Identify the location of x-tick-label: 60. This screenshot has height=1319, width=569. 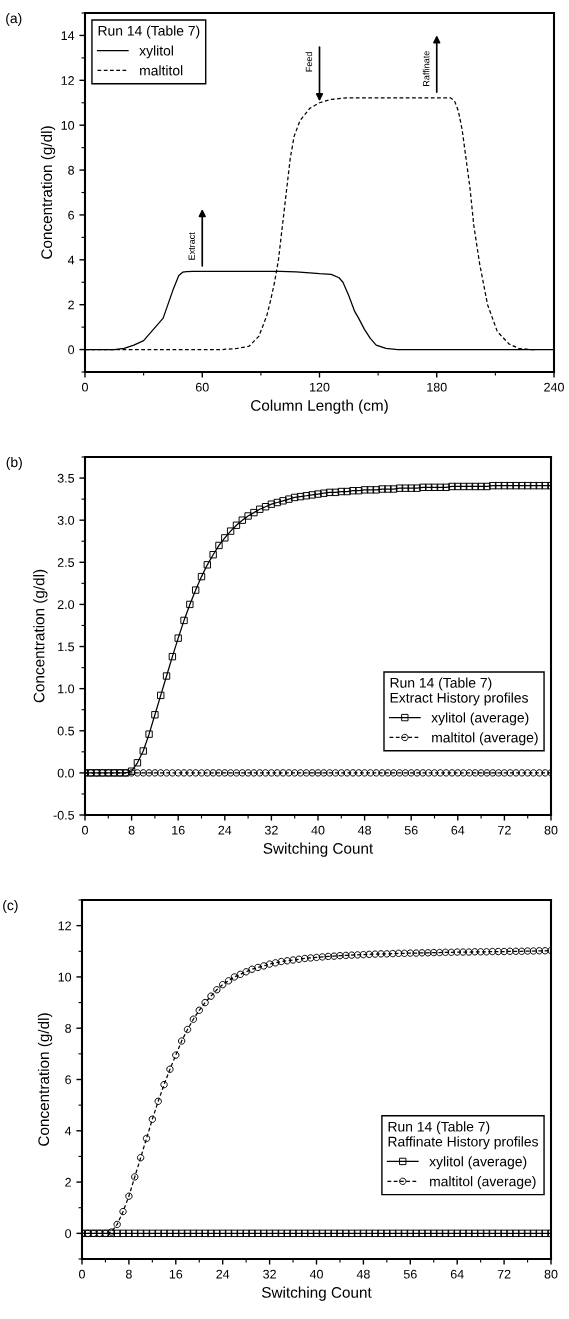
(202, 387).